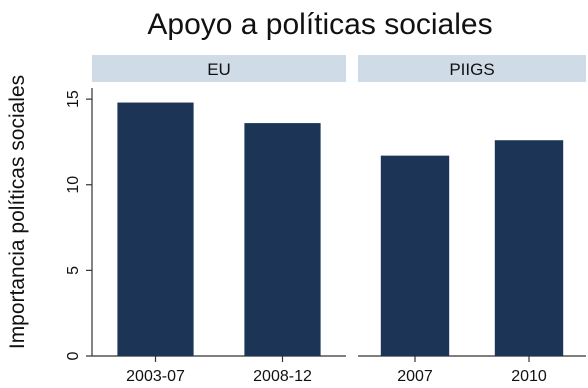 This screenshot has height=388, width=588. What do you see at coordinates (73, 99) in the screenshot?
I see `y-tick-label: 15` at bounding box center [73, 99].